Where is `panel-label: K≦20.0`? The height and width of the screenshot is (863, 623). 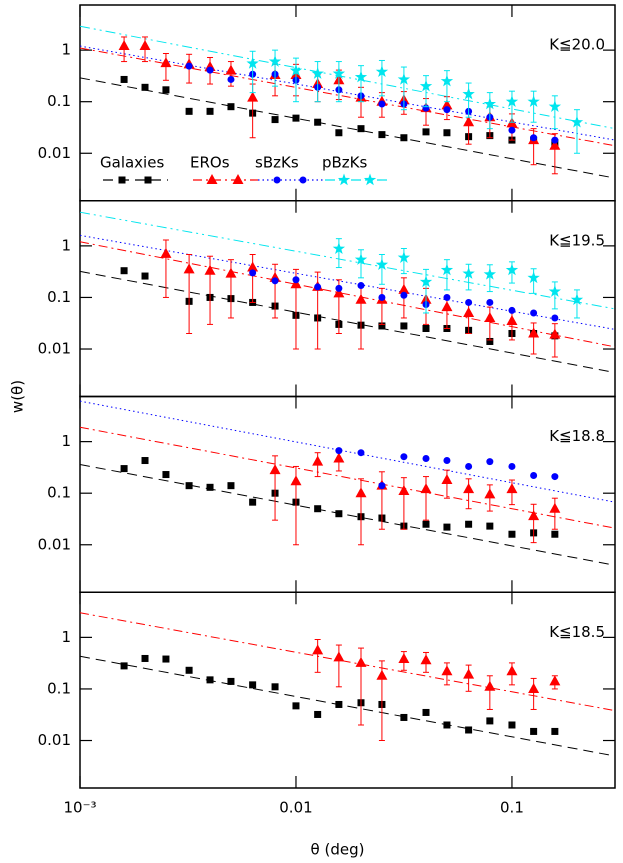
panel-label: K≦20.0 is located at coordinates (577, 45).